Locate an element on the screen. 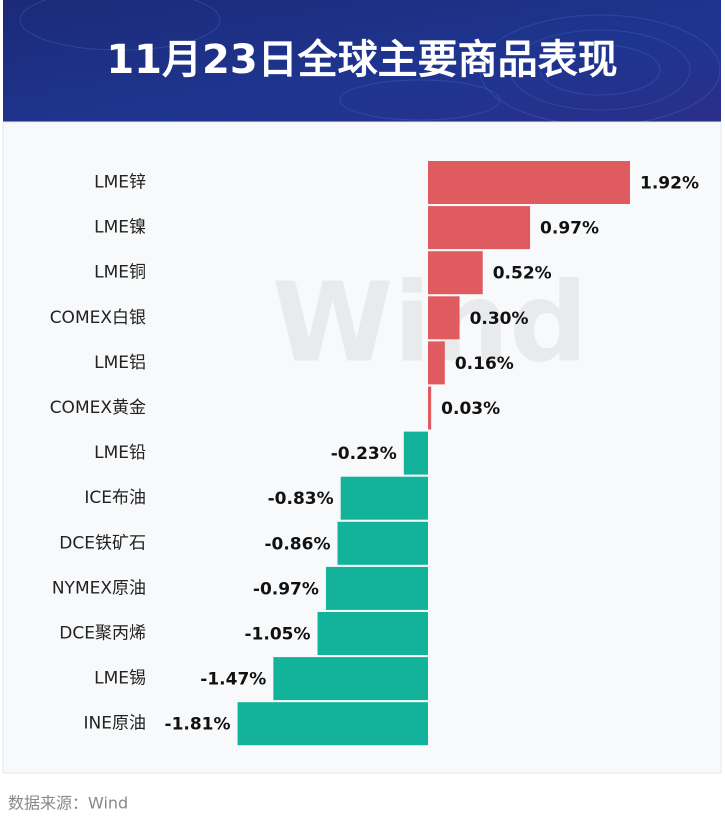 Image resolution: width=725 pixels, height=832 pixels. category-label: LME锡 is located at coordinates (120, 679).